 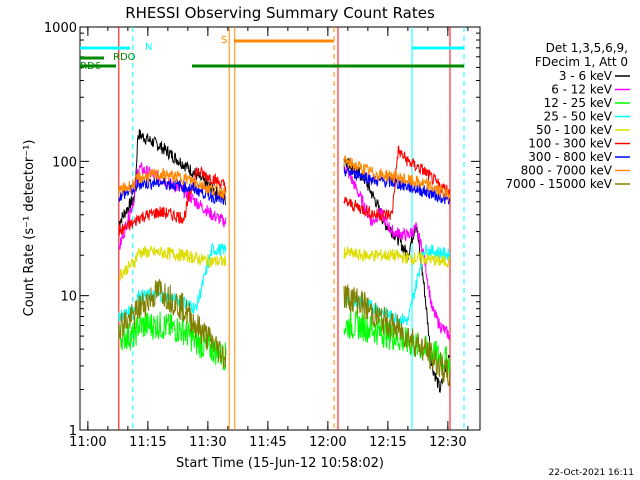 I want to click on legend-header-line-1: Det 1,3,5,6,9,, so click(x=587, y=48).